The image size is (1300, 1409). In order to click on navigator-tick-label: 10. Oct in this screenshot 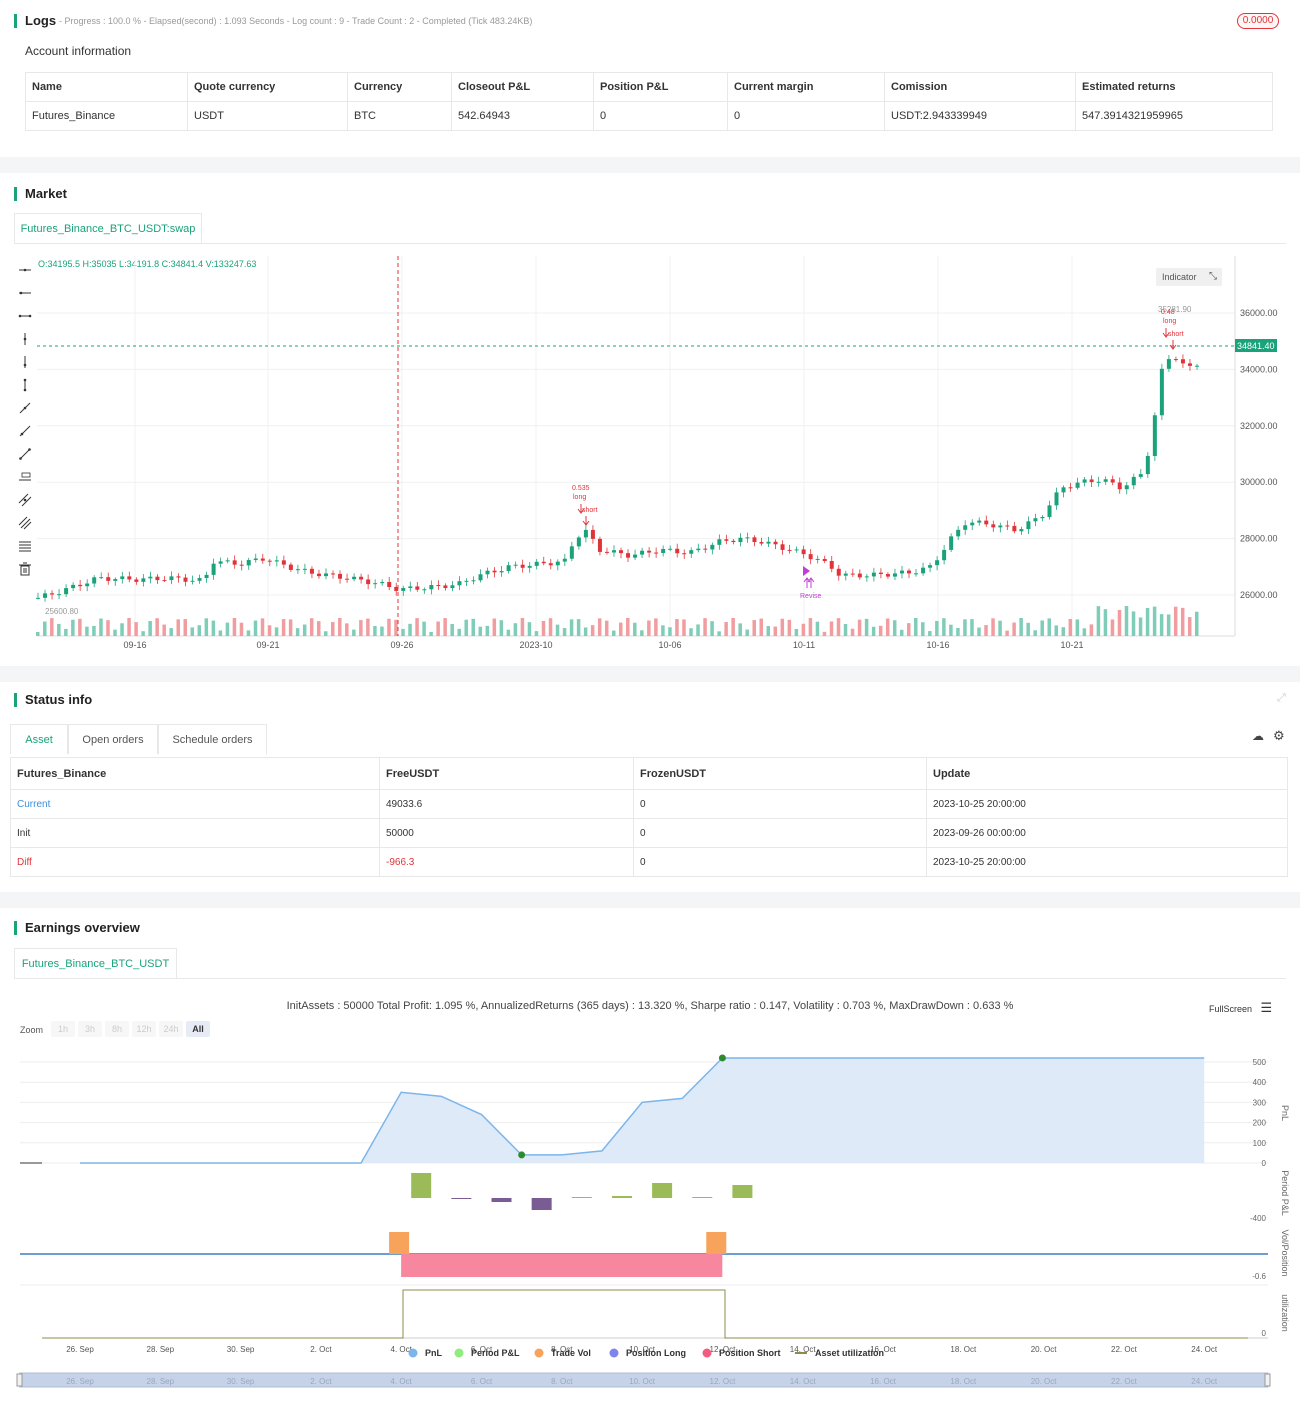, I will do `click(642, 1381)`.